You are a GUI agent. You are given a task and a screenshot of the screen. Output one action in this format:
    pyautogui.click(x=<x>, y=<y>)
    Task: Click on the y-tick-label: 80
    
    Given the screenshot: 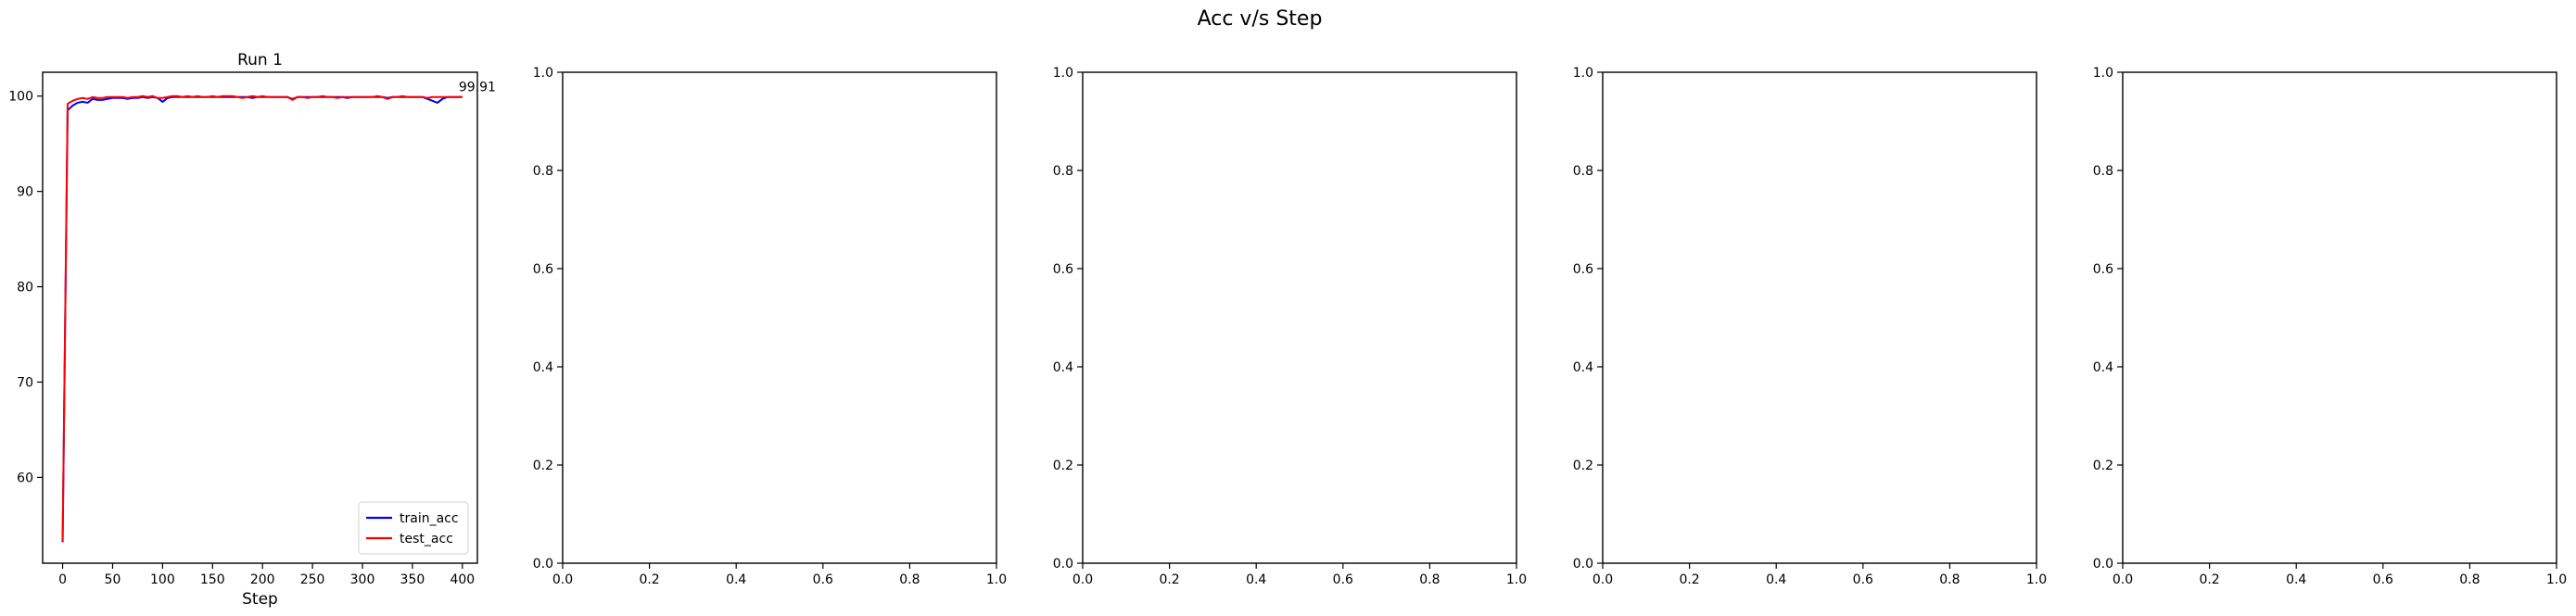 What is the action you would take?
    pyautogui.click(x=25, y=288)
    